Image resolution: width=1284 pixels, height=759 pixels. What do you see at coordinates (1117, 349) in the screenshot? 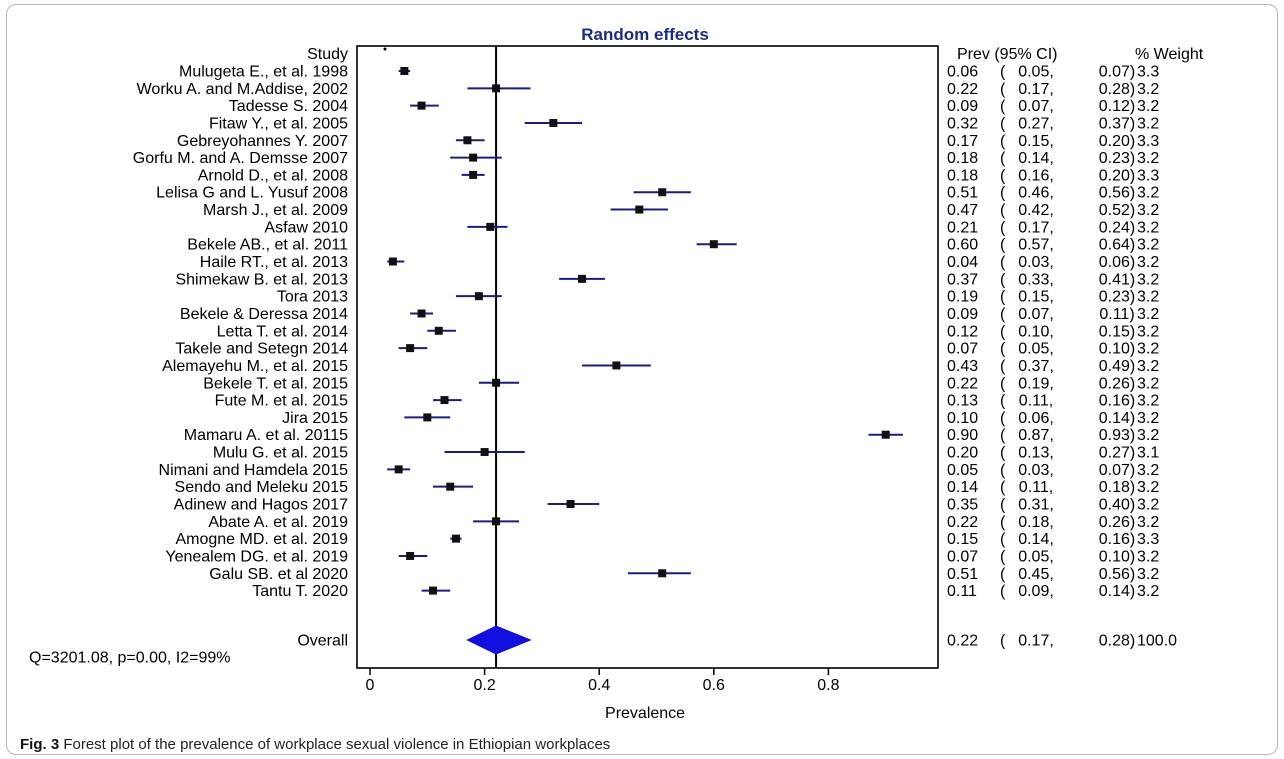
I see `ci-upper: 0.10)` at bounding box center [1117, 349].